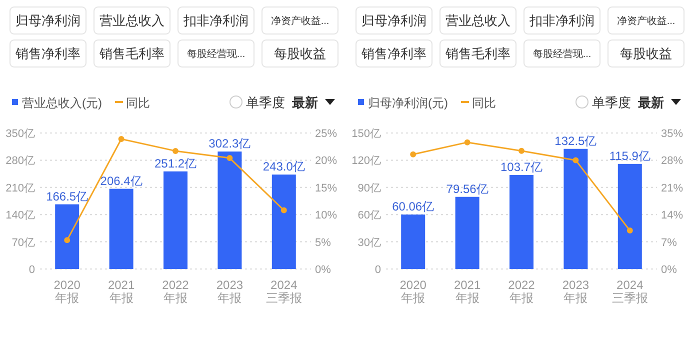 The image size is (693, 355). Describe the element at coordinates (20, 216) in the screenshot. I see `y-tick-label: 140亿` at that location.